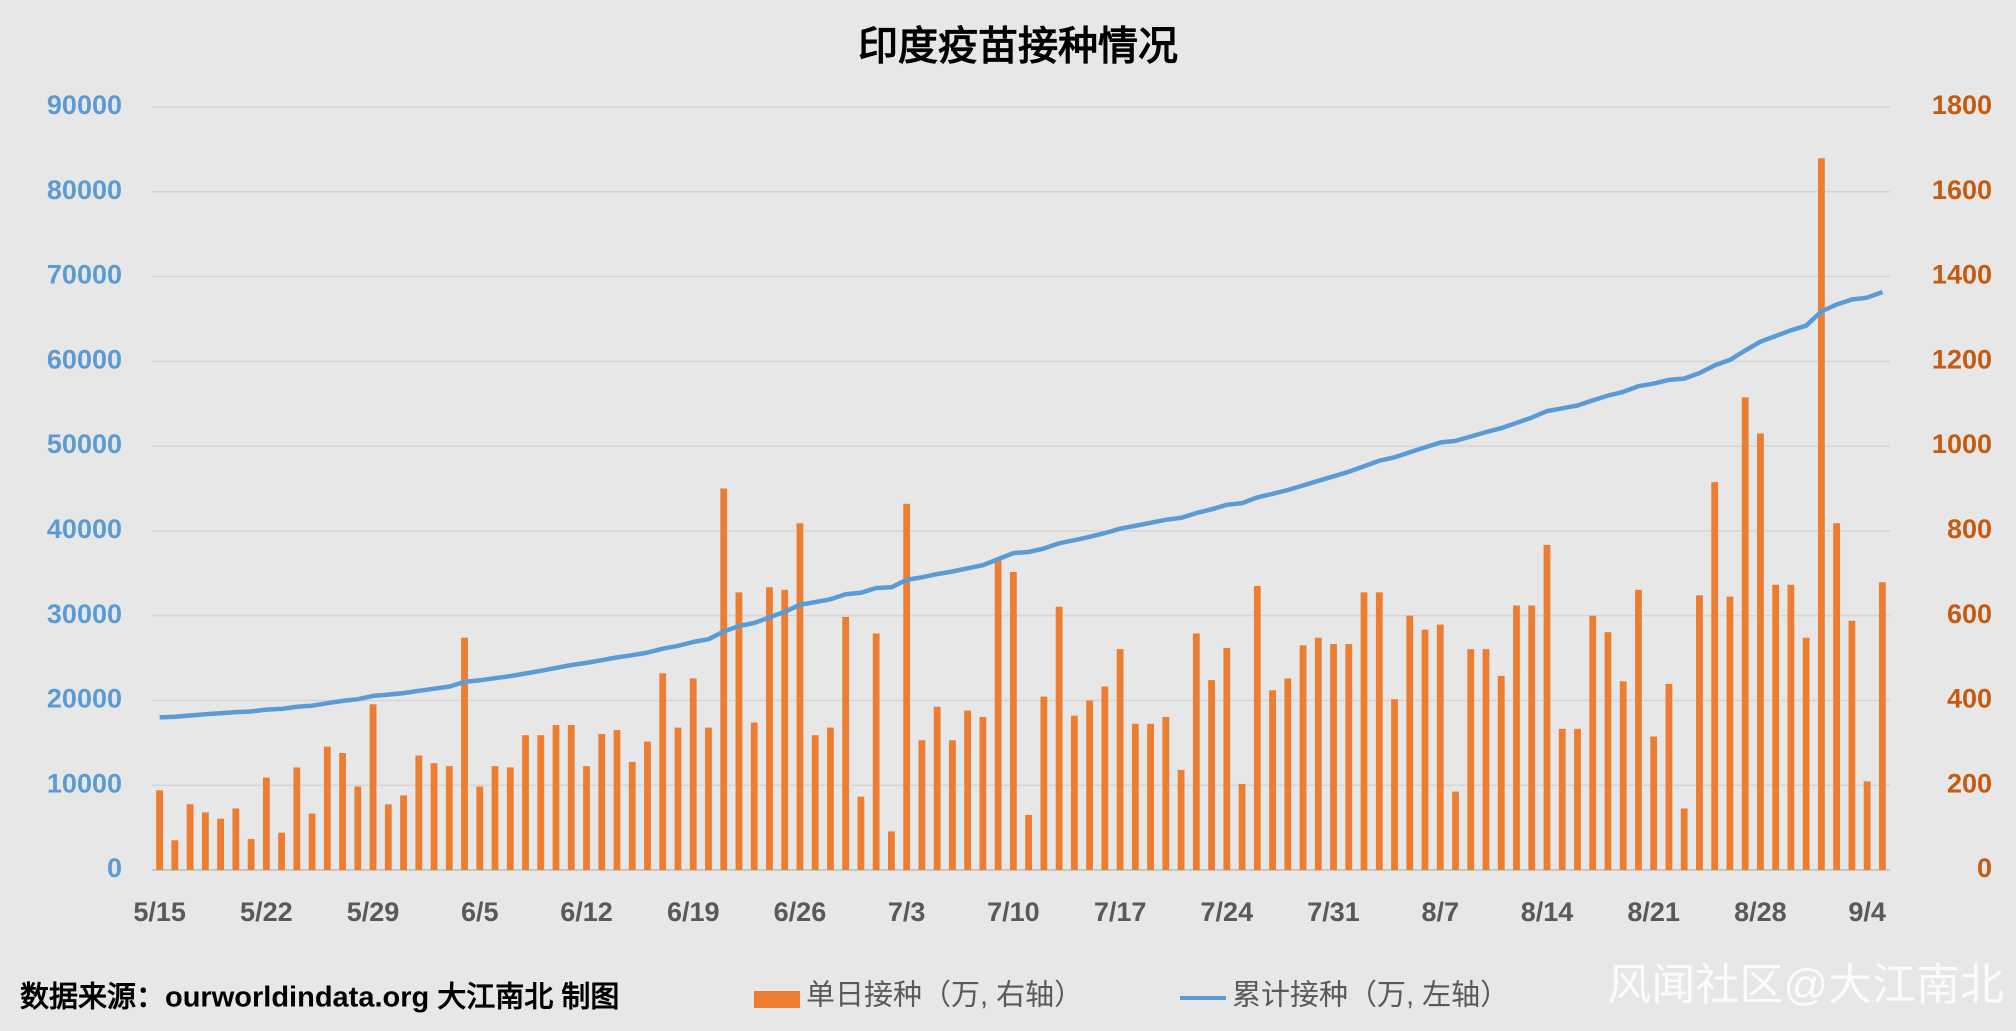 This screenshot has height=1031, width=2016. What do you see at coordinates (159, 912) in the screenshot?
I see `x-tick-label: 5/15` at bounding box center [159, 912].